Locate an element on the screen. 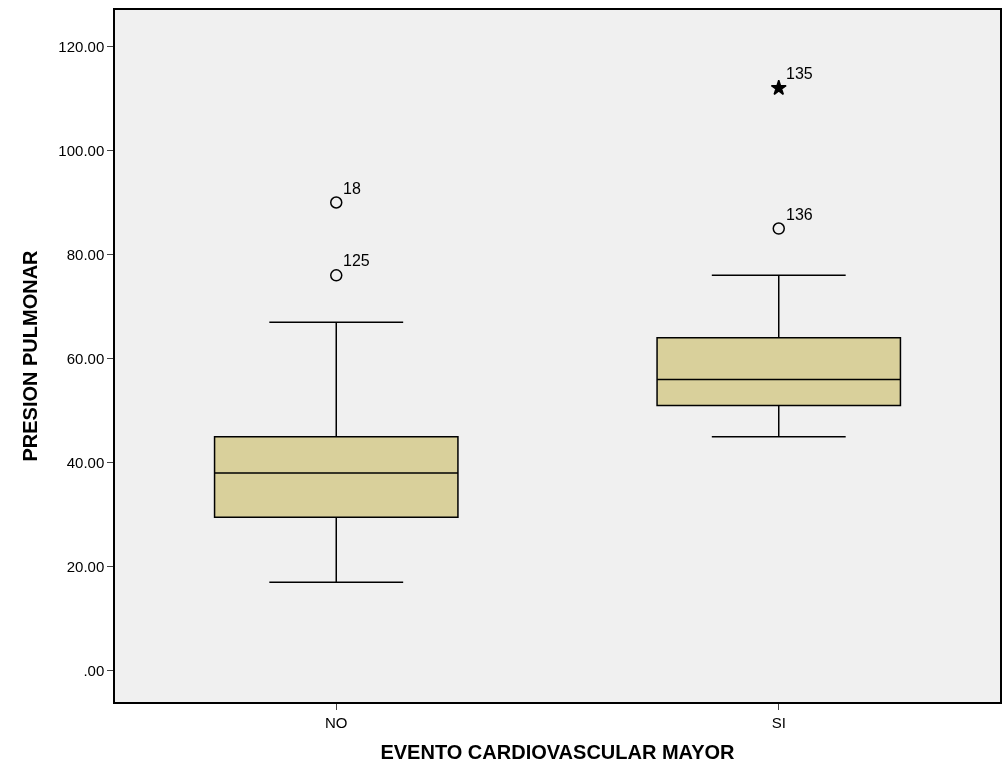 The image size is (1002, 777). annotation: 136 is located at coordinates (799, 214).